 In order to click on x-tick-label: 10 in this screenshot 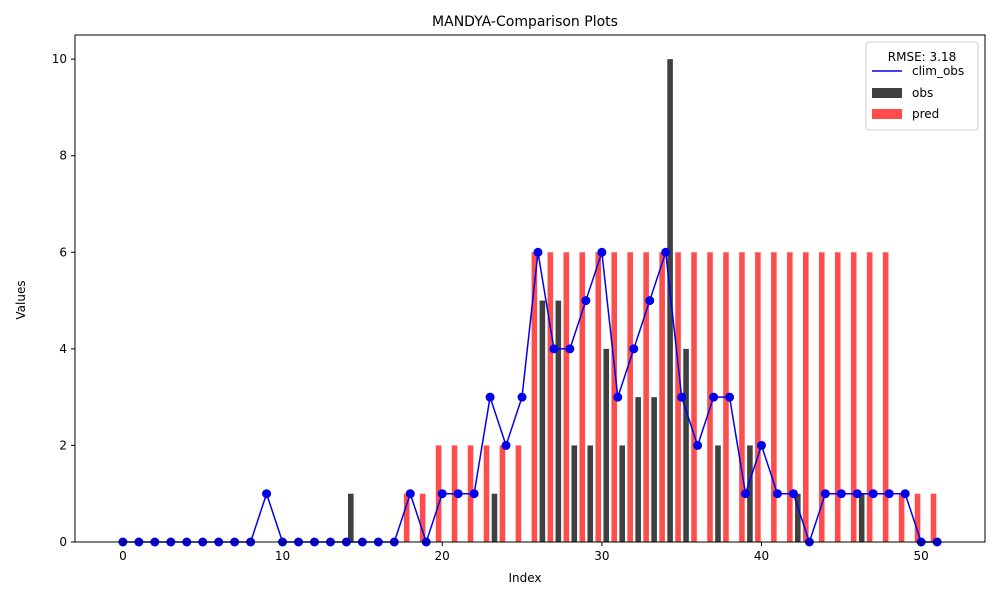, I will do `click(282, 556)`.